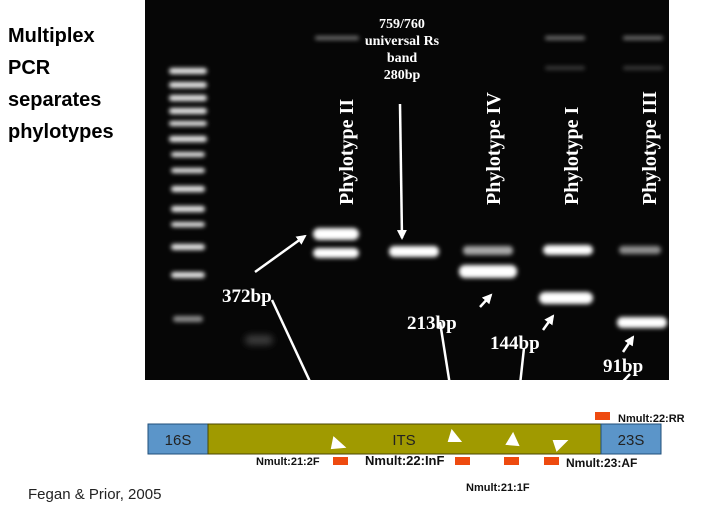 Image resolution: width=707 pixels, height=515 pixels. I want to click on label-phylotype-ii: Phylotype II, so click(347, 152).